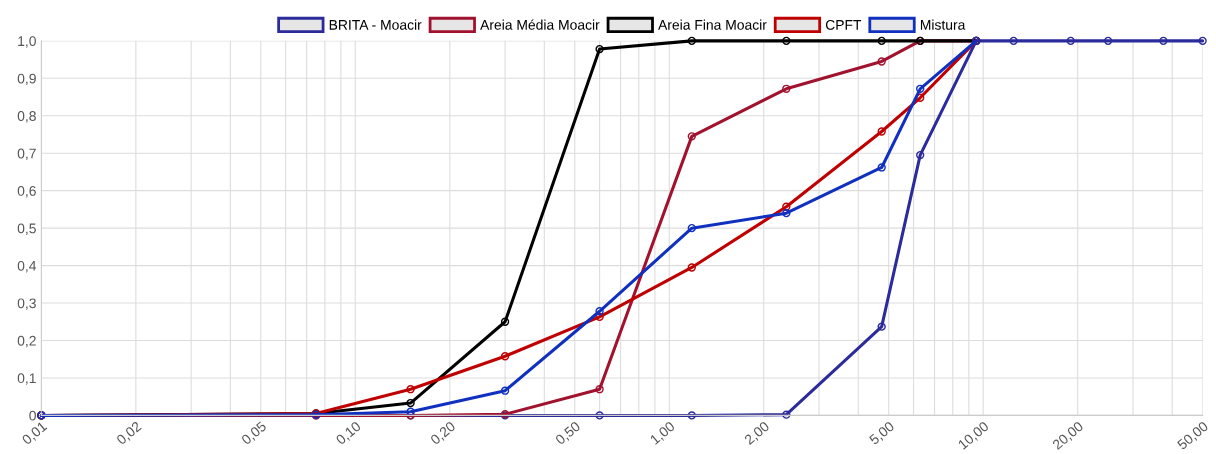  What do you see at coordinates (35, 433) in the screenshot?
I see `x-tick-label: 0,01` at bounding box center [35, 433].